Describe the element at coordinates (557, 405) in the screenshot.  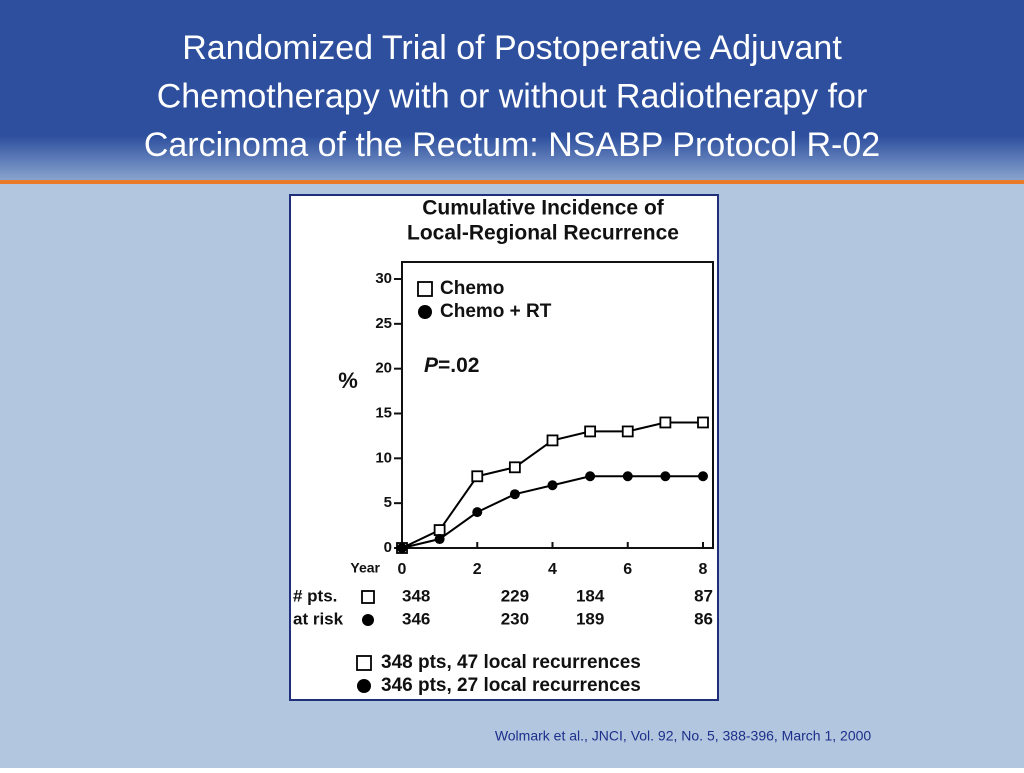
I see `plot-frame` at that location.